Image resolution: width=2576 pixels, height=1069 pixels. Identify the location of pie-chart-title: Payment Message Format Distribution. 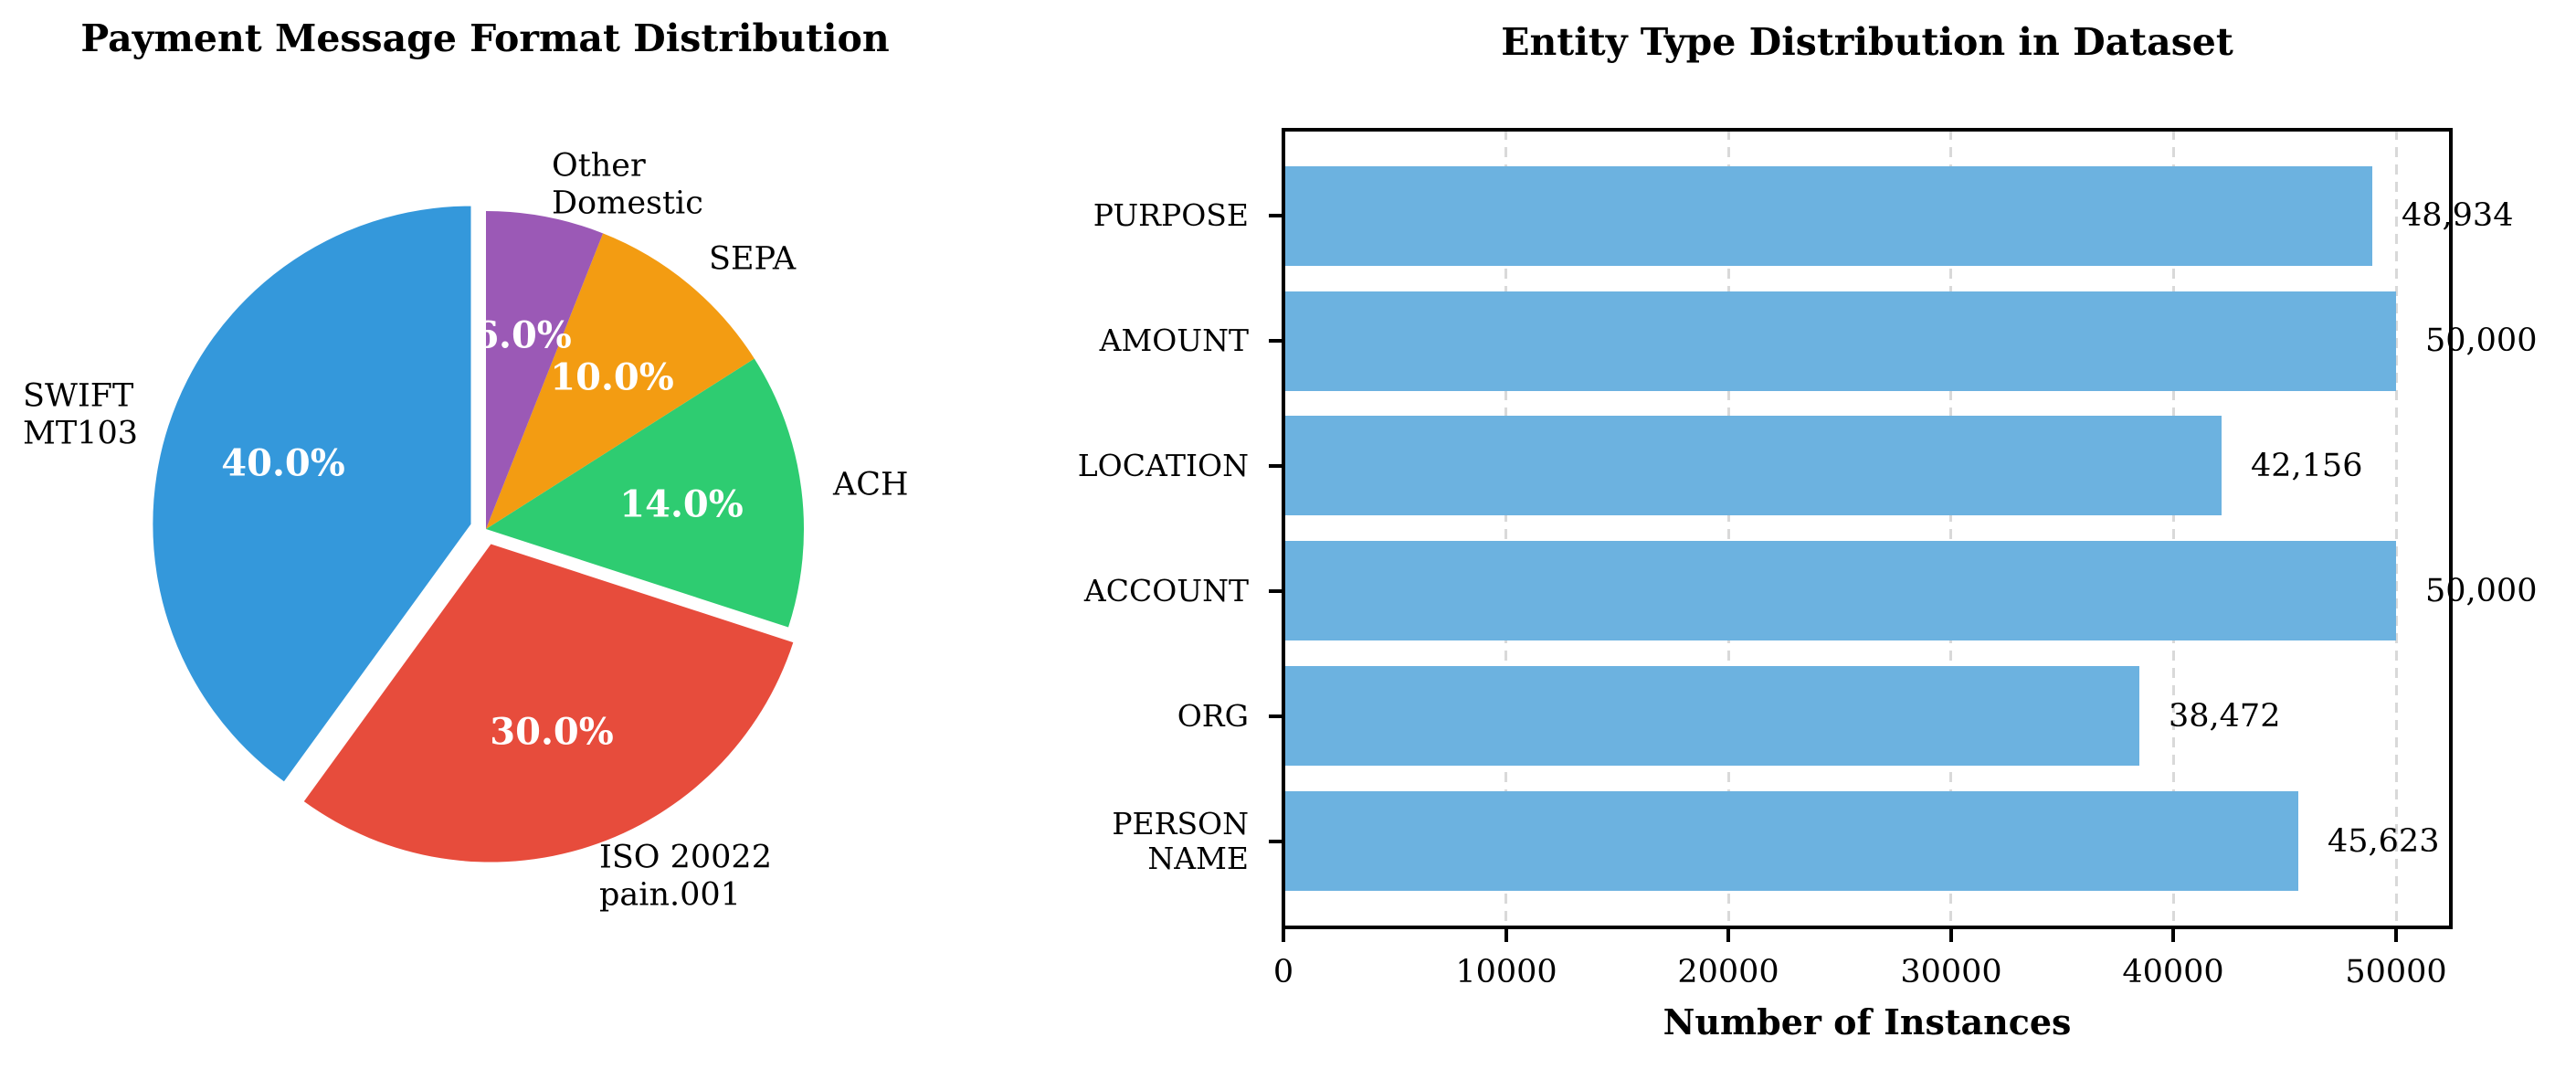
(485, 38).